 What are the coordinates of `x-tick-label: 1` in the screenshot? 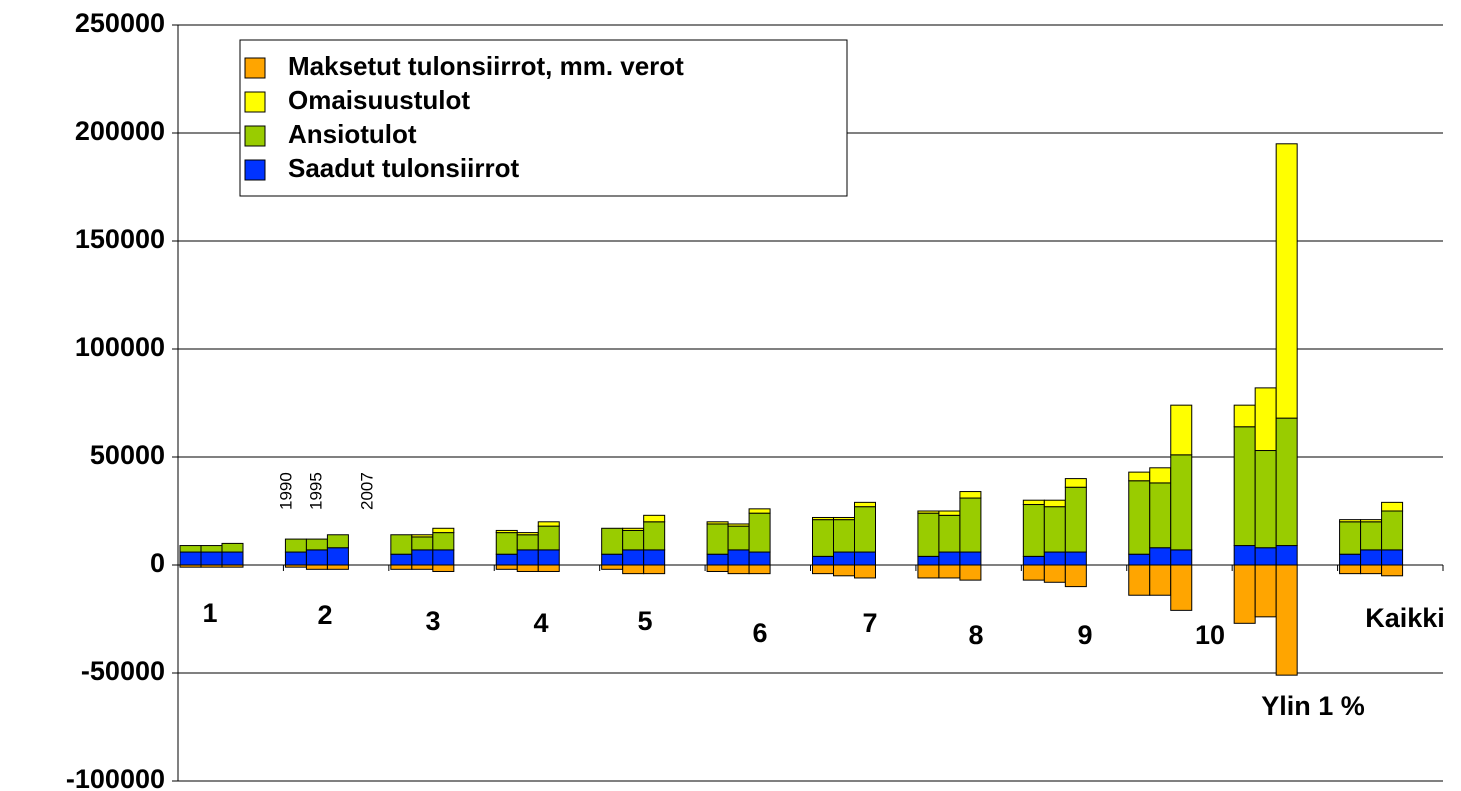 It's located at (209, 613).